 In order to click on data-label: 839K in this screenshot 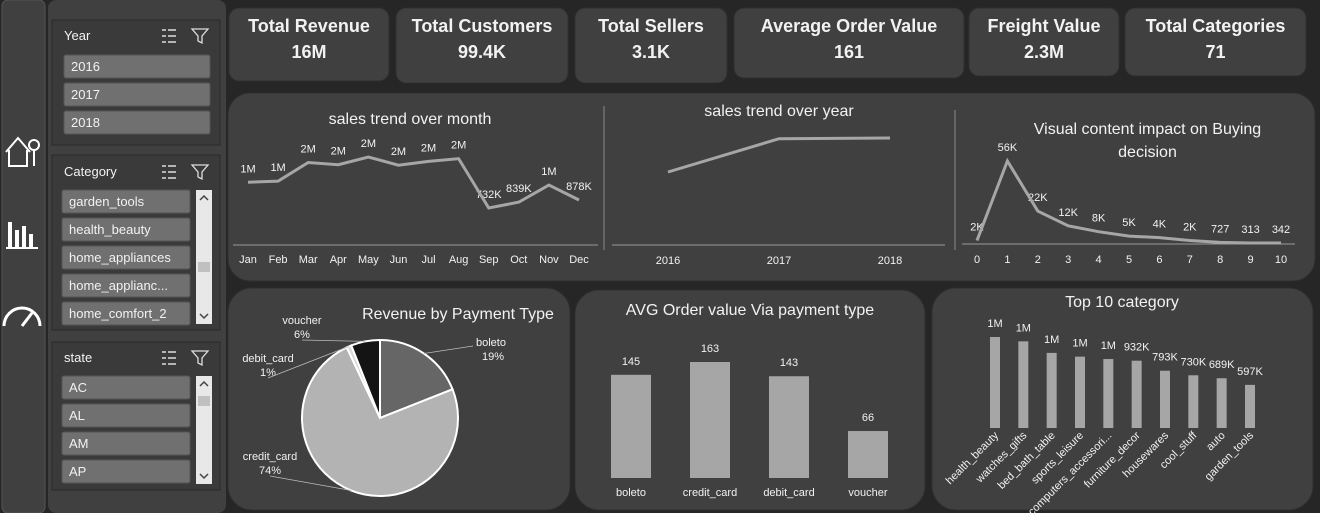, I will do `click(519, 189)`.